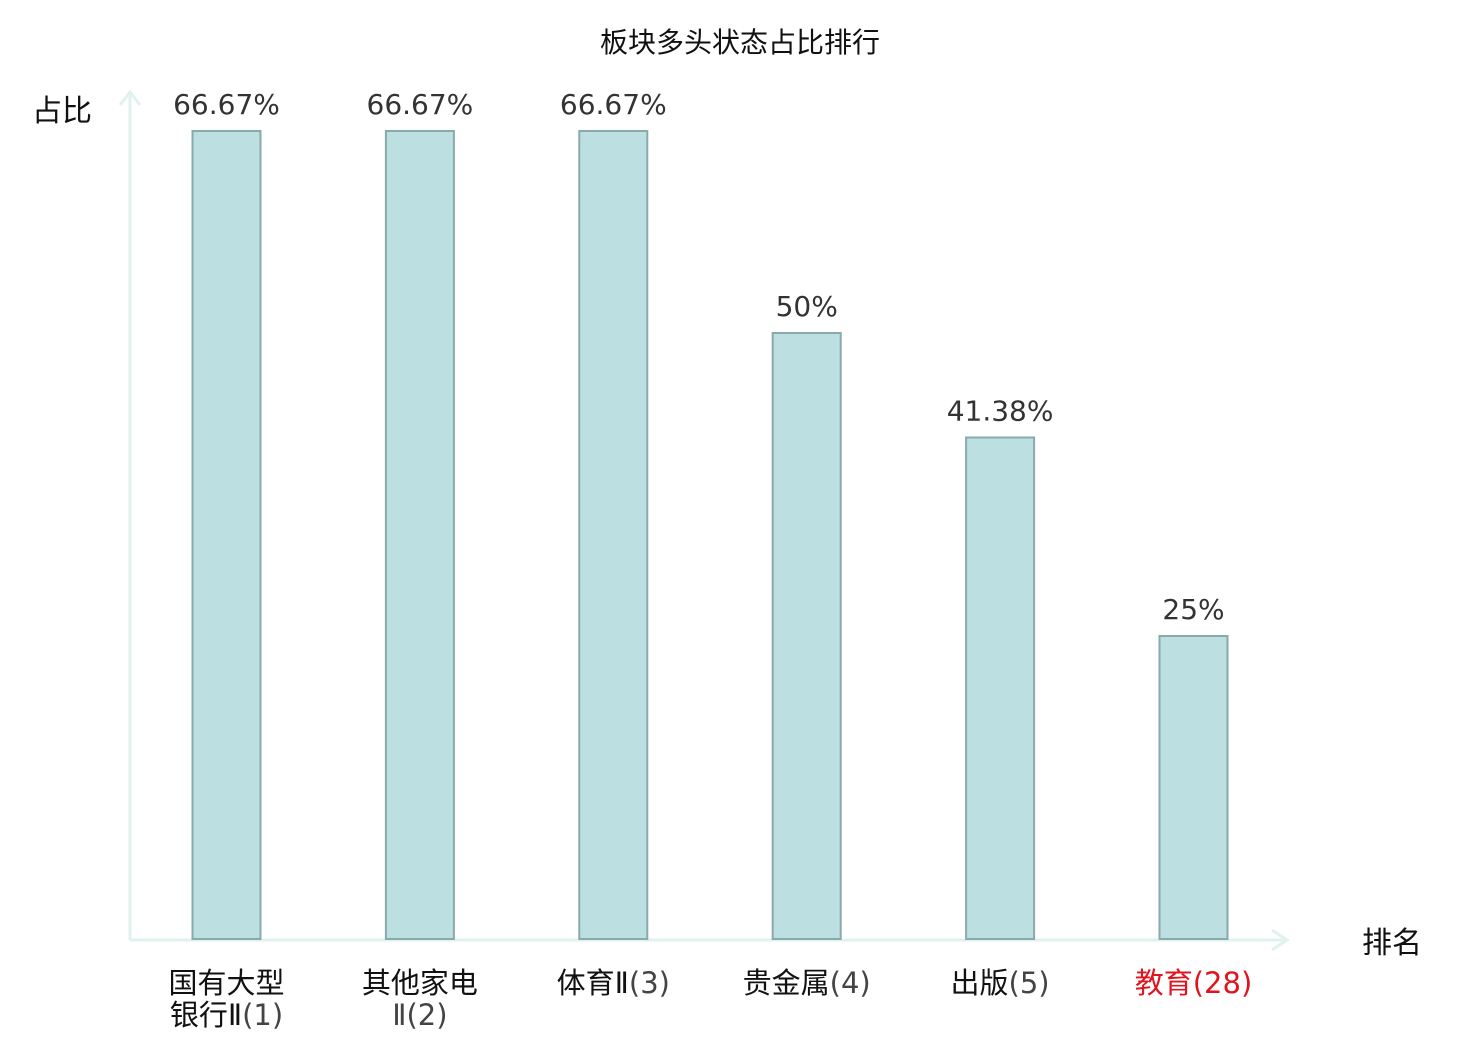 This screenshot has height=1040, width=1480. What do you see at coordinates (1392, 943) in the screenshot?
I see `x-axis-label: 排名` at bounding box center [1392, 943].